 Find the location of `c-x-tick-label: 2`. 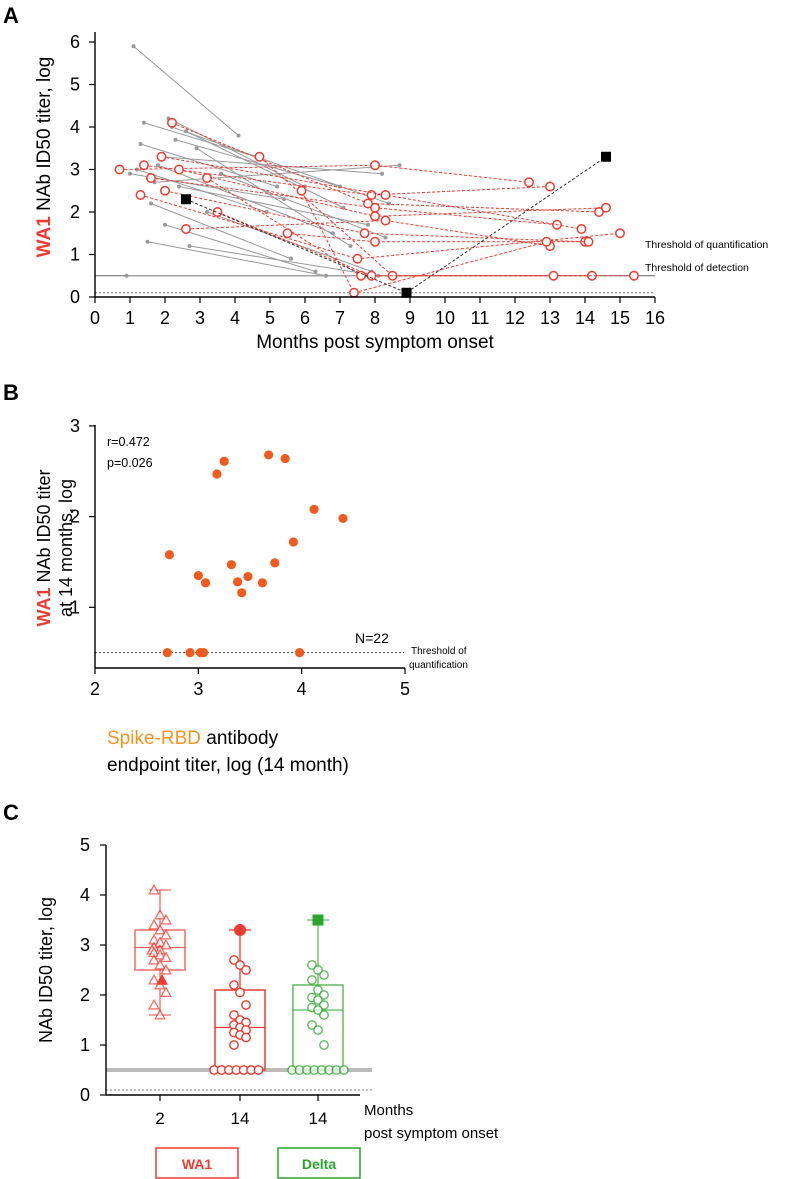

c-x-tick-label: 2 is located at coordinates (159, 1118).